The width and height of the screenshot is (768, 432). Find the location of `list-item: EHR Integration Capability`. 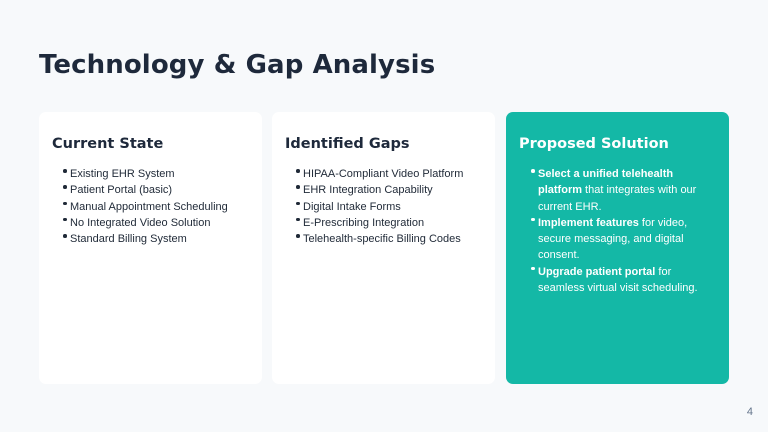

list-item: EHR Integration Capability is located at coordinates (389, 190).